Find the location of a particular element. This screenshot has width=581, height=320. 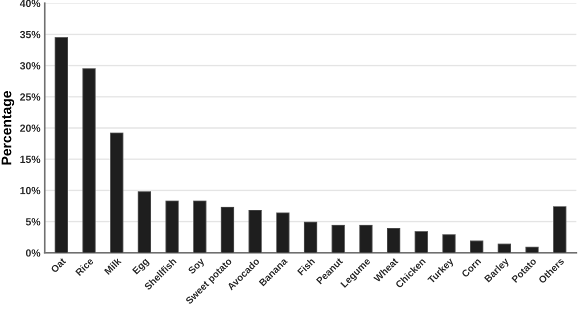

y-tick-label: 10% is located at coordinates (30, 190).